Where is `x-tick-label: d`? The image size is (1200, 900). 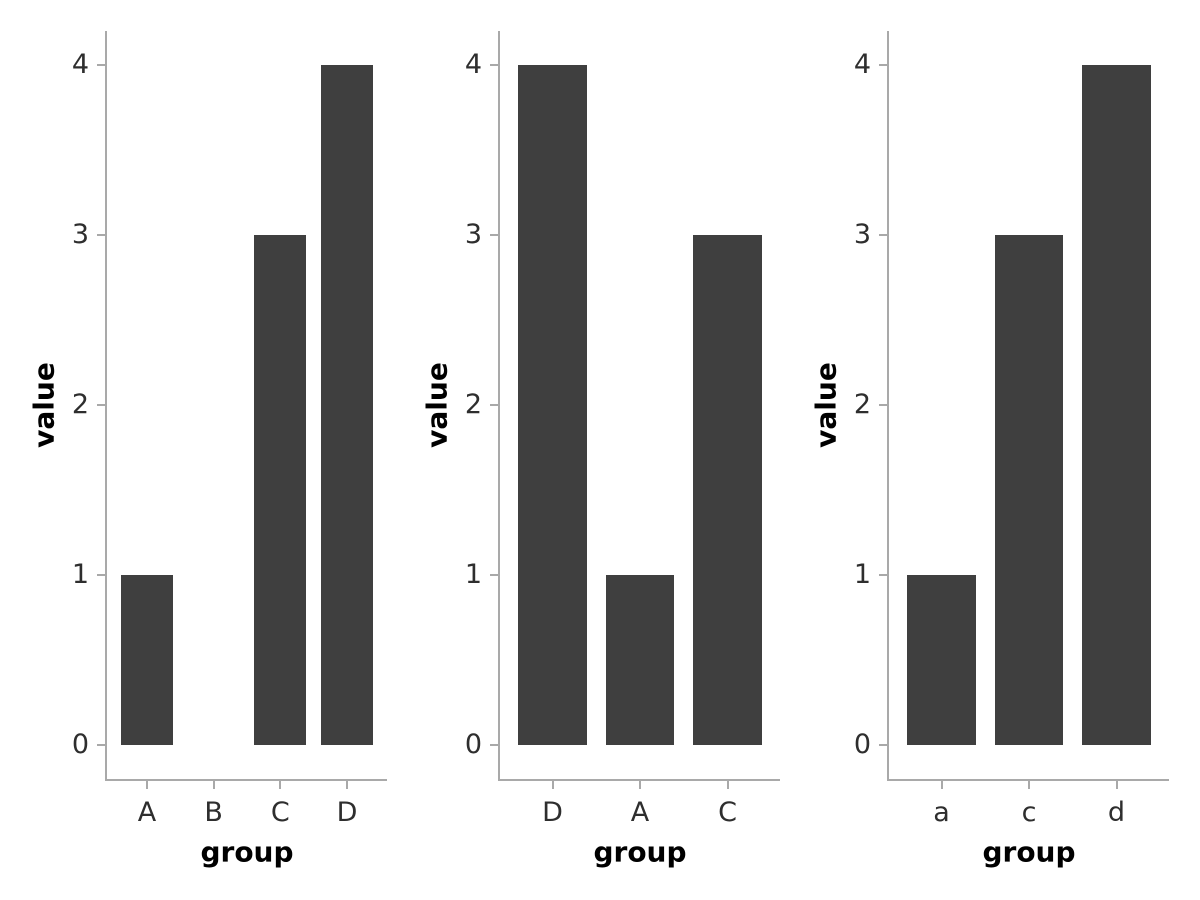 x-tick-label: d is located at coordinates (1116, 812).